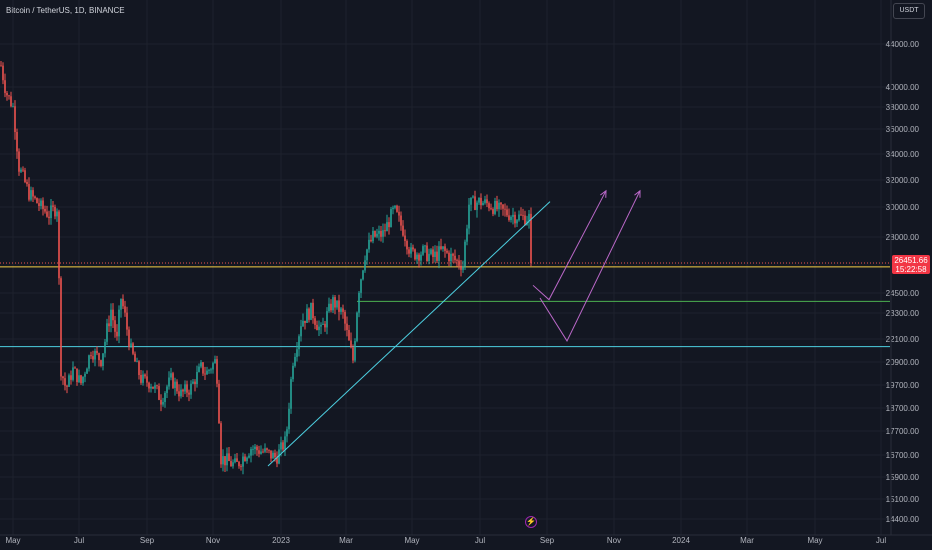  What do you see at coordinates (911, 269) in the screenshot?
I see `countdown-label: 15:22:58` at bounding box center [911, 269].